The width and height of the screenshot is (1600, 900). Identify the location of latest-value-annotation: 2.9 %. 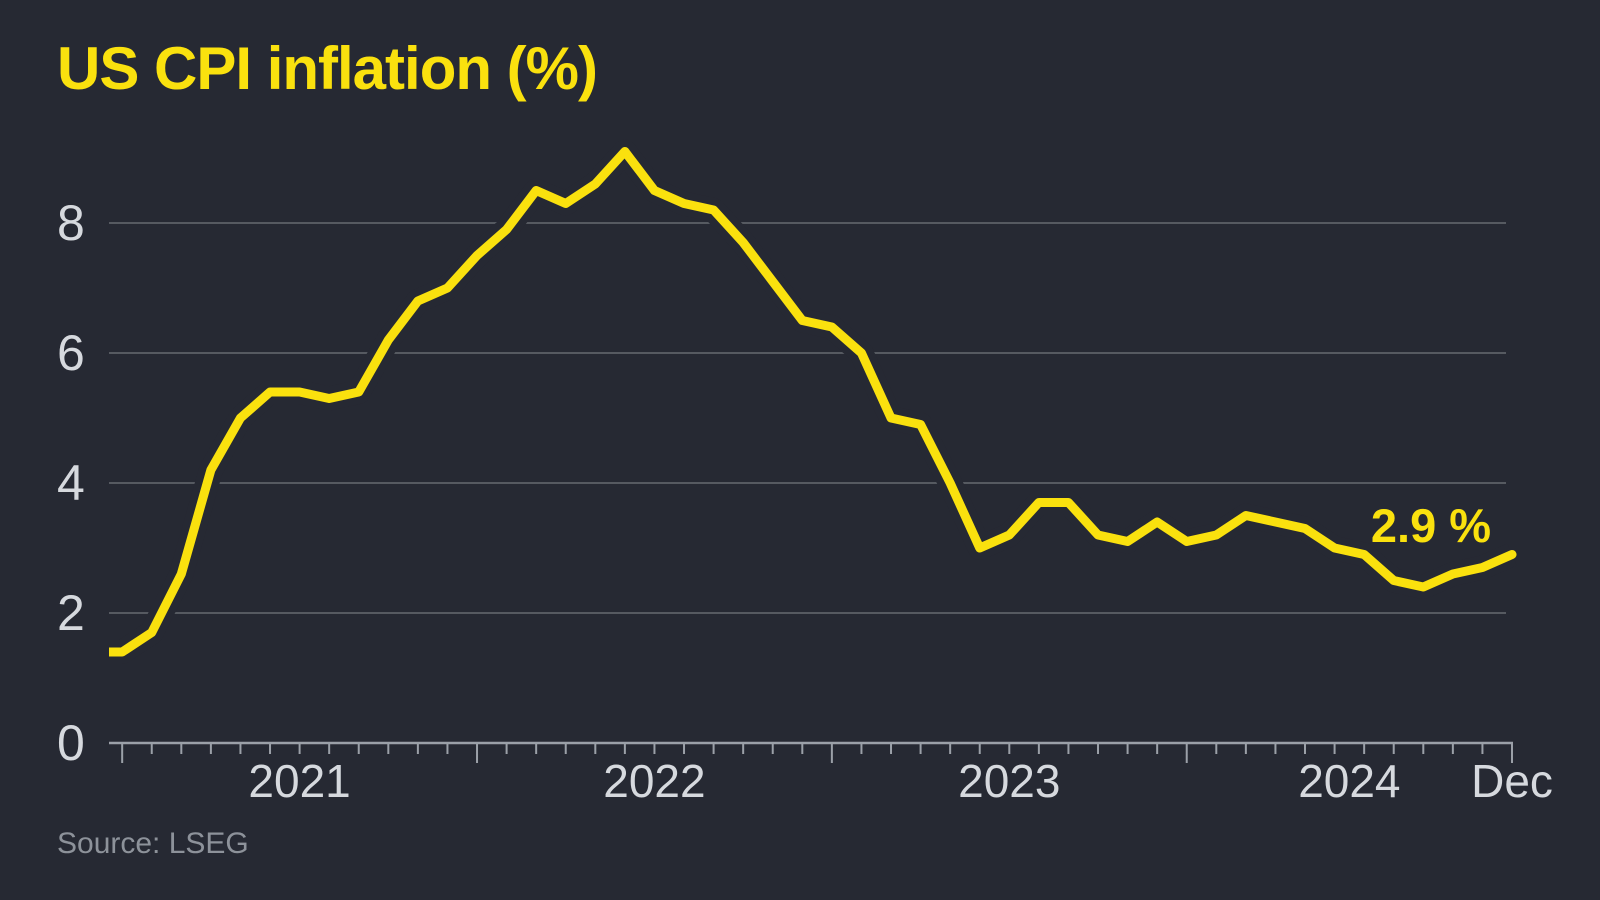
(1431, 525).